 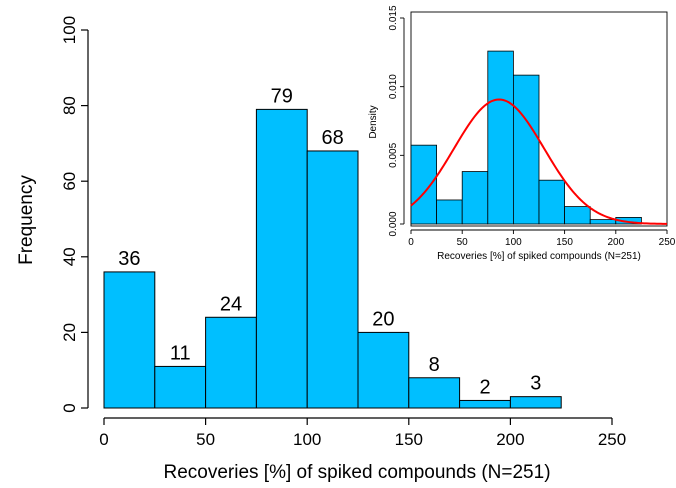 What do you see at coordinates (484, 387) in the screenshot?
I see `bar-value-label: 2` at bounding box center [484, 387].